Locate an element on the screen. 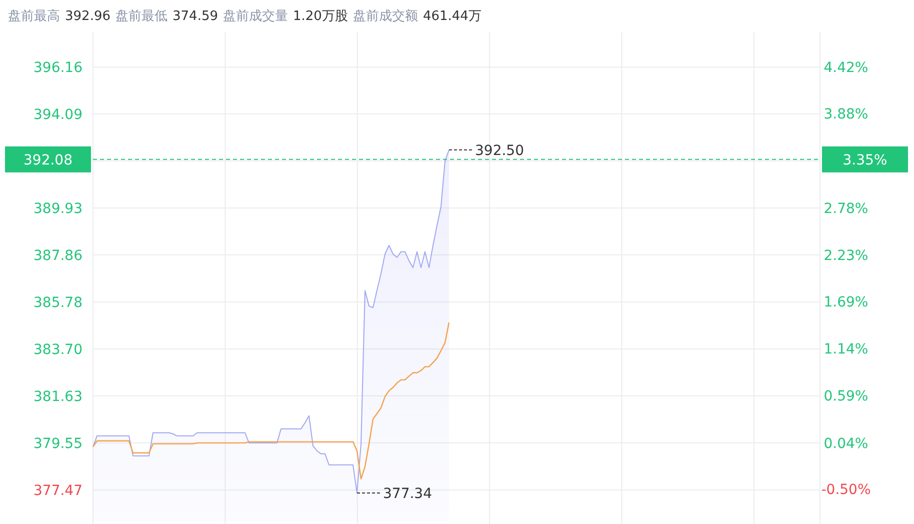 The width and height of the screenshot is (914, 524). y-tick-label: 377.47 is located at coordinates (58, 490).